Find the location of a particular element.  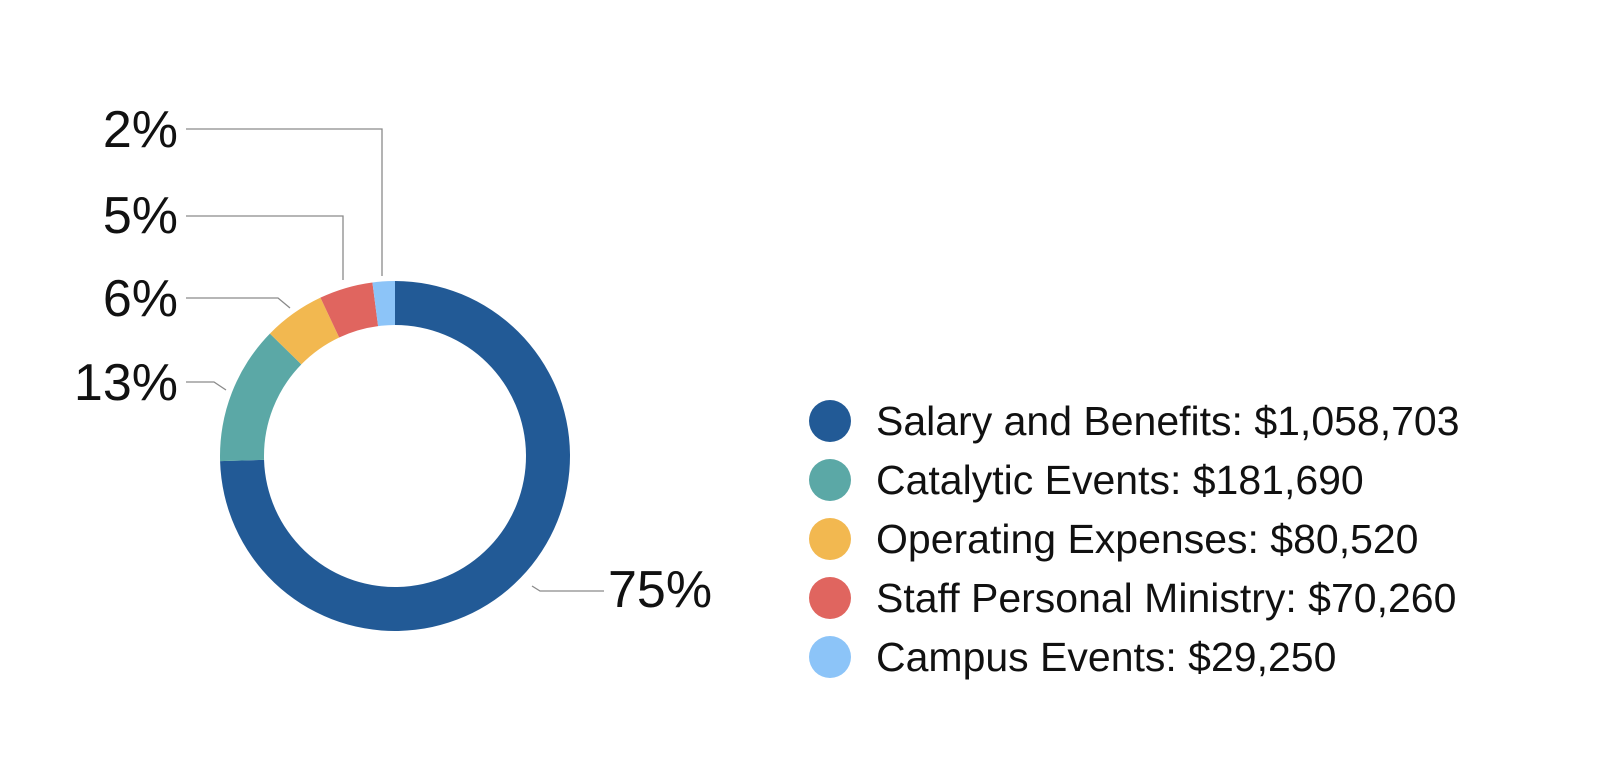

leader-line-campus-events is located at coordinates (284, 202).